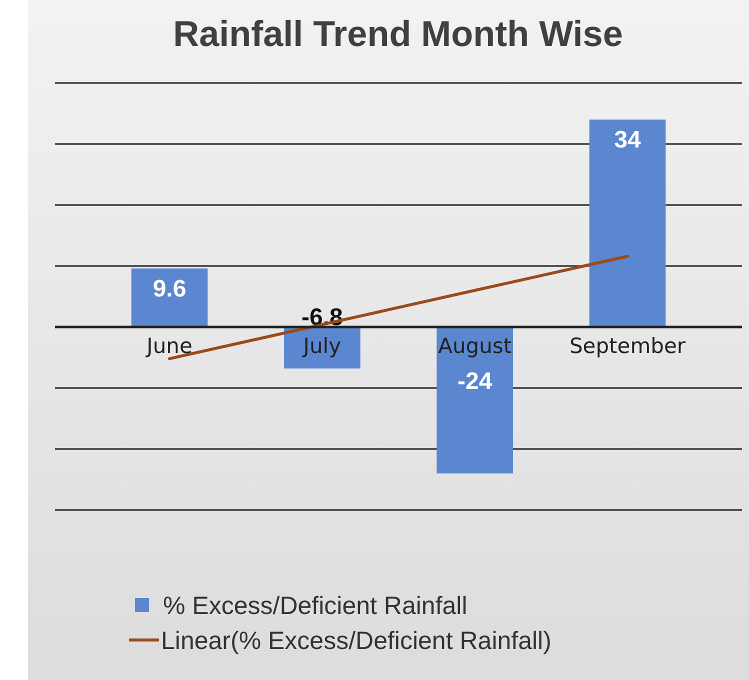 The width and height of the screenshot is (749, 680). Describe the element at coordinates (168, 346) in the screenshot. I see `x-tick-label: June` at that location.